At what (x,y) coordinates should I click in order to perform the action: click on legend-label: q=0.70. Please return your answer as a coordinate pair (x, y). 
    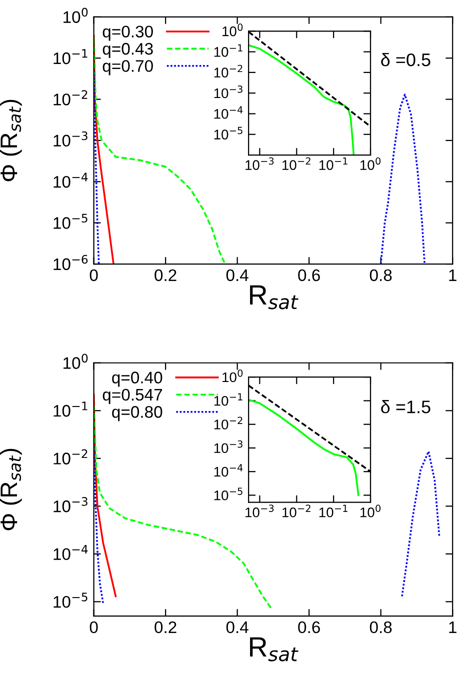
    Looking at the image, I should click on (127, 68).